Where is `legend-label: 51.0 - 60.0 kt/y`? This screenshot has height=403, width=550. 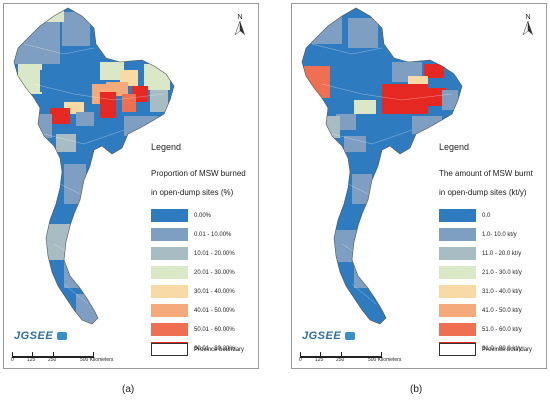
legend-label: 51.0 - 60.0 kt/y is located at coordinates (502, 329).